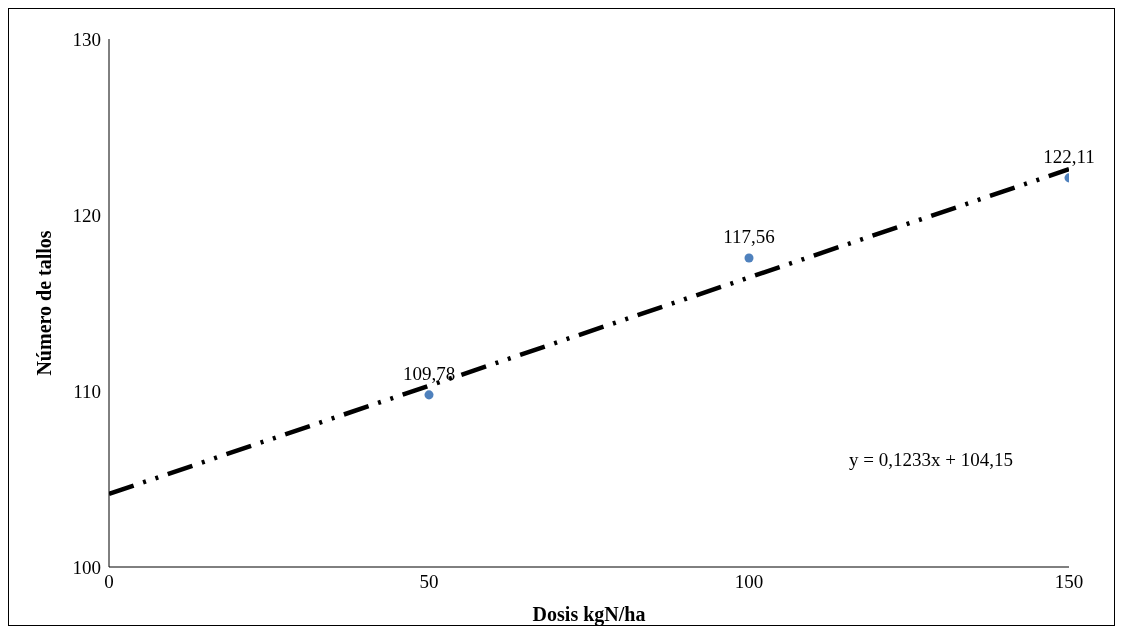 This screenshot has width=1123, height=634. I want to click on y-tick-label: 130, so click(86, 39).